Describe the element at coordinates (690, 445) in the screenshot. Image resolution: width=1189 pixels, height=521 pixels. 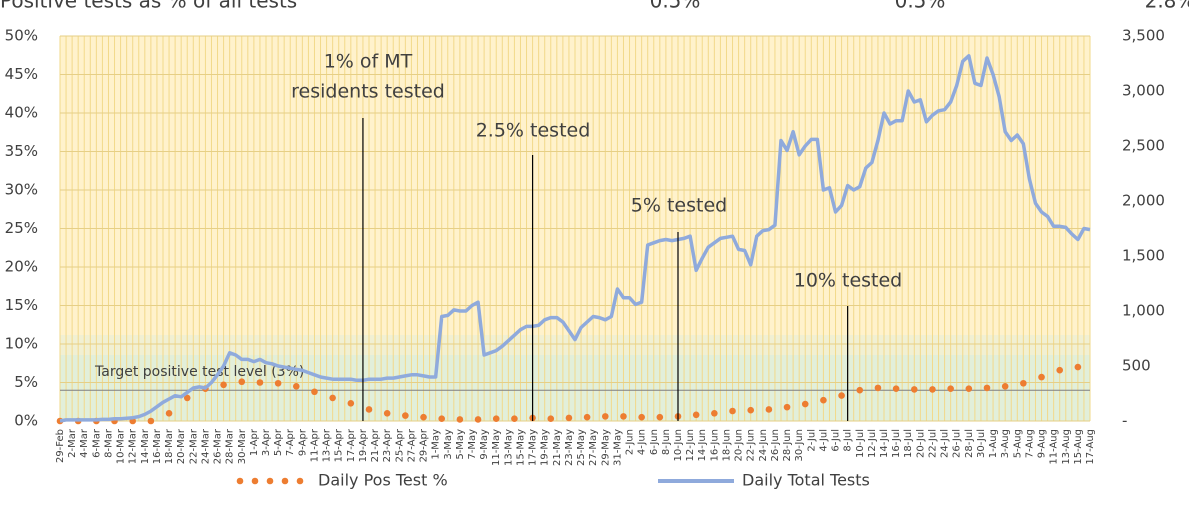
I see `x-tick-label: 12-Jun` at that location.